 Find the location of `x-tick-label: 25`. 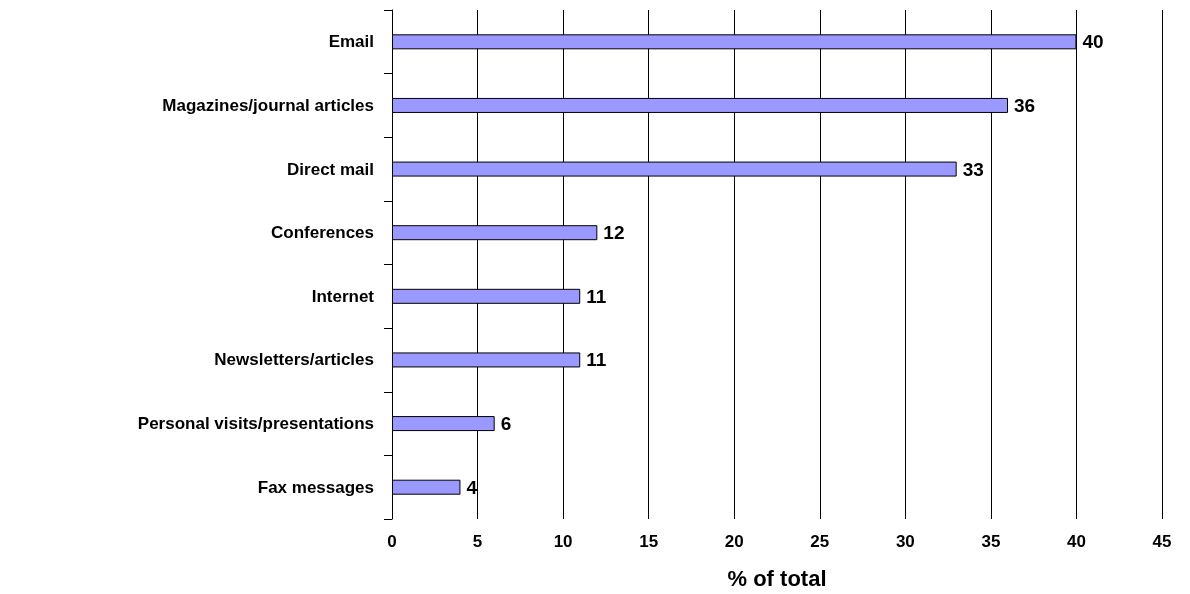

x-tick-label: 25 is located at coordinates (820, 541).